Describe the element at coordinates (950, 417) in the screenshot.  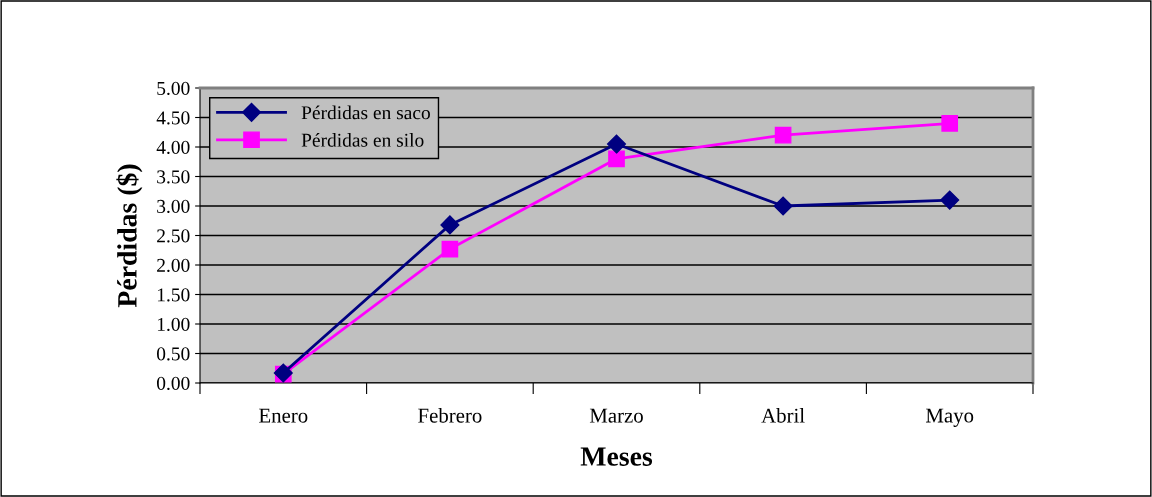
I see `x-tick-label: Mayo` at that location.